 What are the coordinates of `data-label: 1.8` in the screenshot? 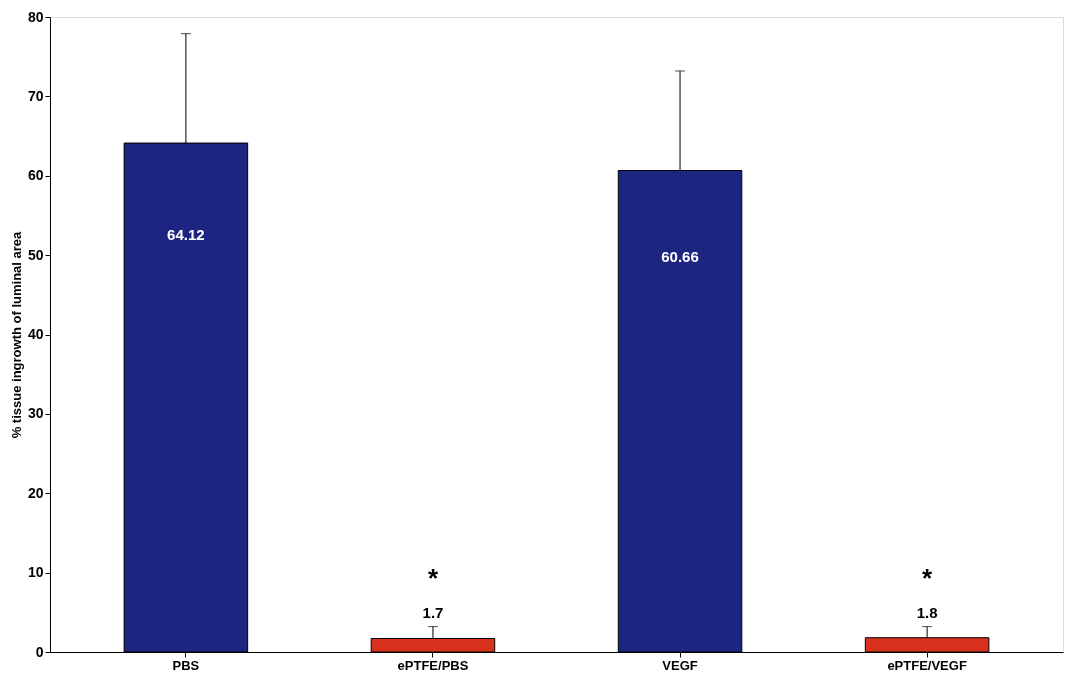 It's located at (927, 612).